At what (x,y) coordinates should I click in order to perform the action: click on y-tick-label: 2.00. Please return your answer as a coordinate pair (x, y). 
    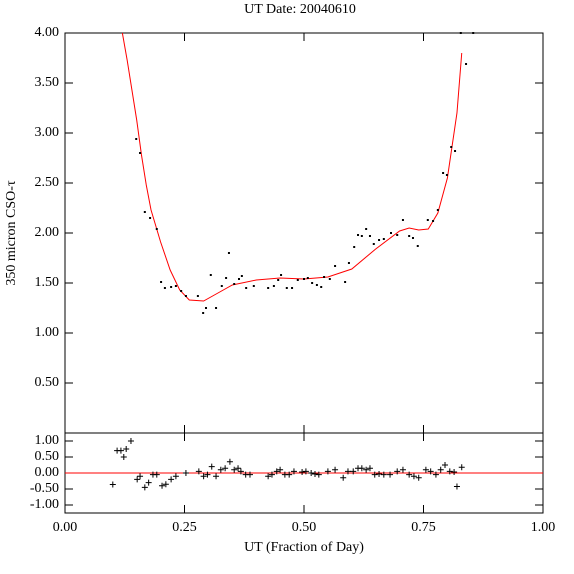
    Looking at the image, I should click on (47, 232).